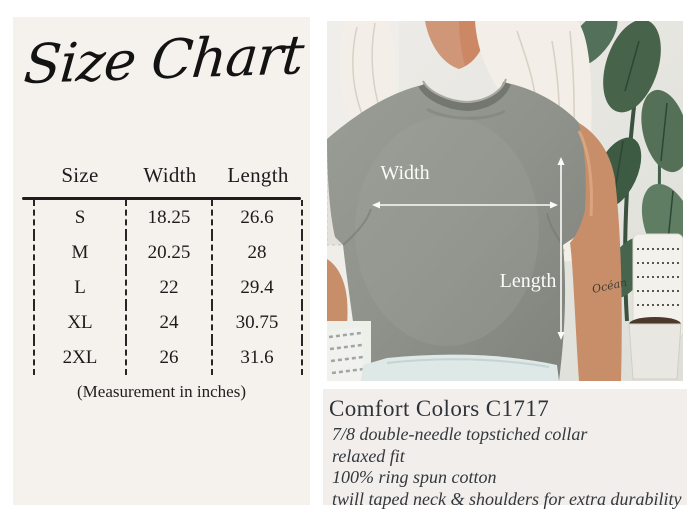  What do you see at coordinates (170, 175) in the screenshot?
I see `column-header-width: Width` at bounding box center [170, 175].